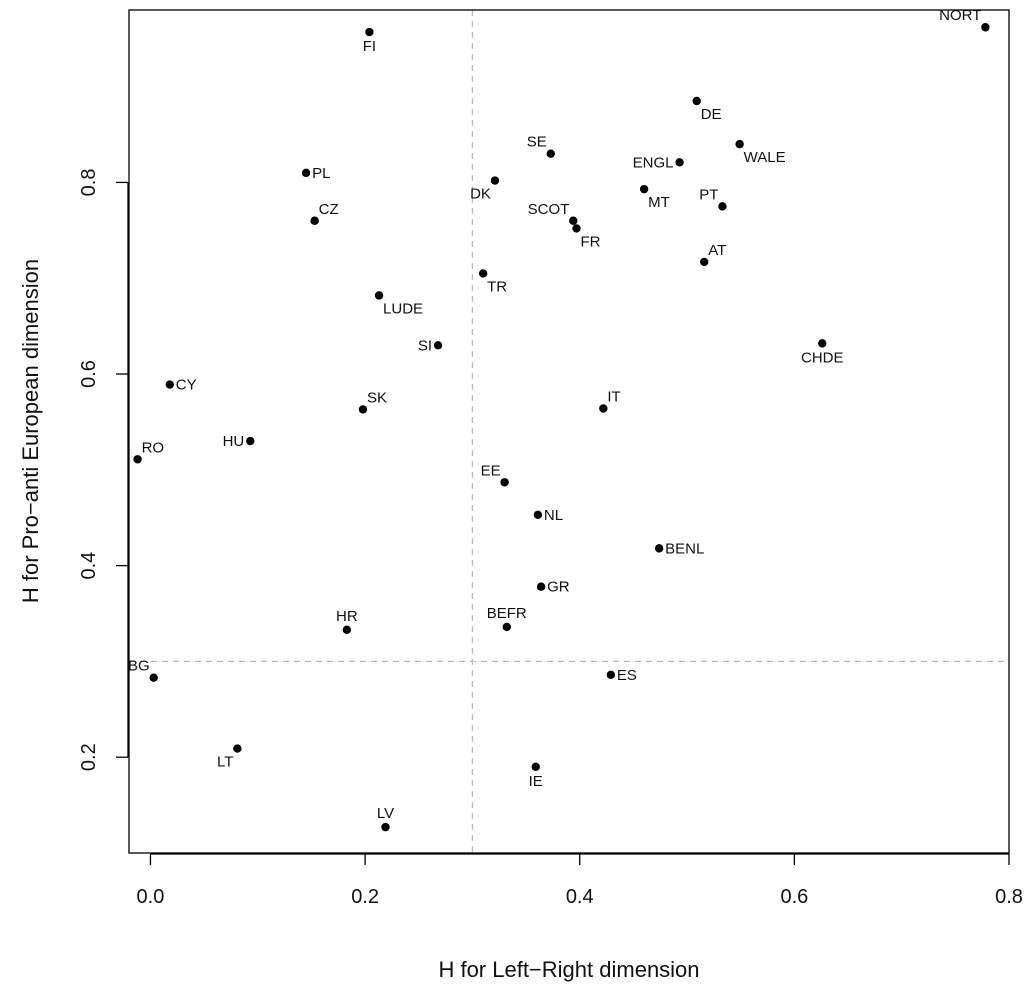  Describe the element at coordinates (1009, 897) in the screenshot. I see `x-tick-label: 0.8` at that location.